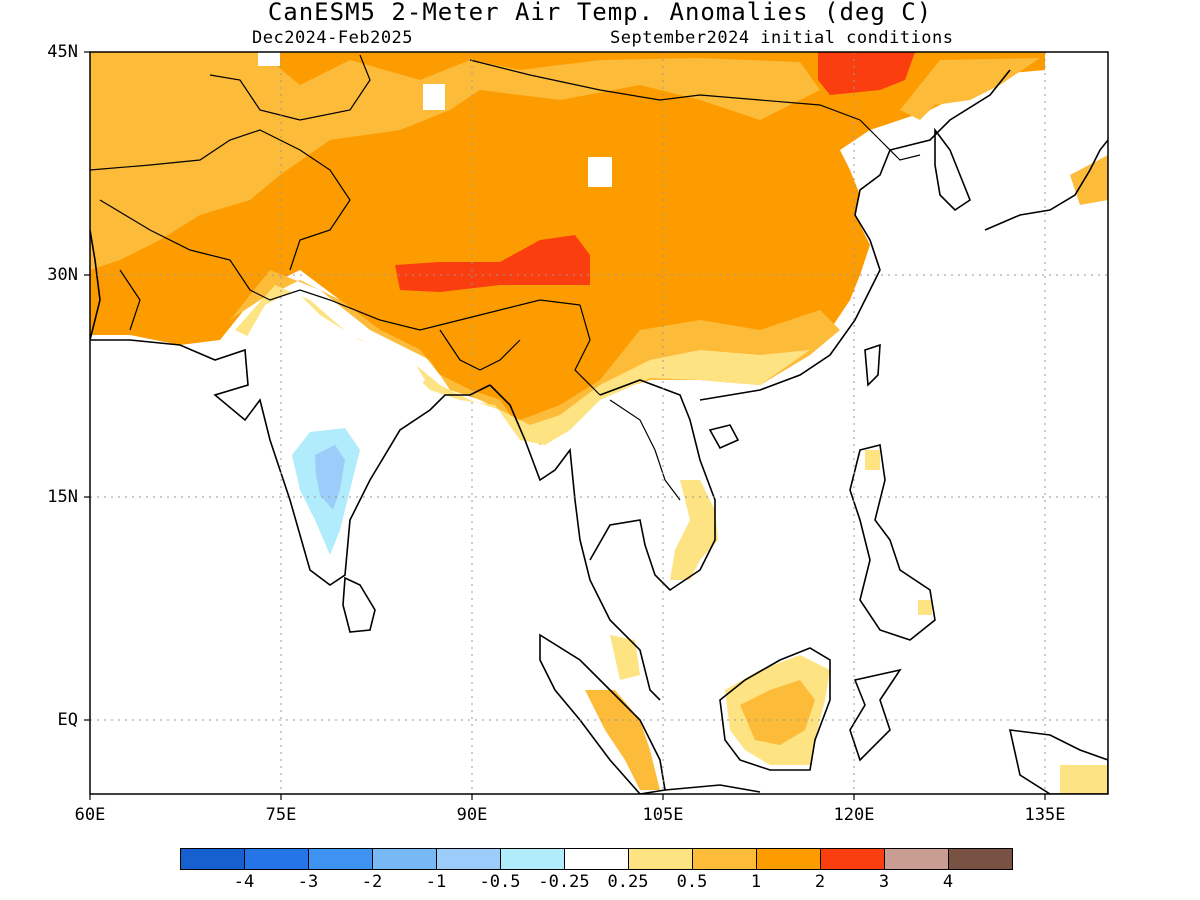 This screenshot has height=900, width=1200. What do you see at coordinates (872, 460) in the screenshot?
I see `anomaly-fill-philippines` at bounding box center [872, 460].